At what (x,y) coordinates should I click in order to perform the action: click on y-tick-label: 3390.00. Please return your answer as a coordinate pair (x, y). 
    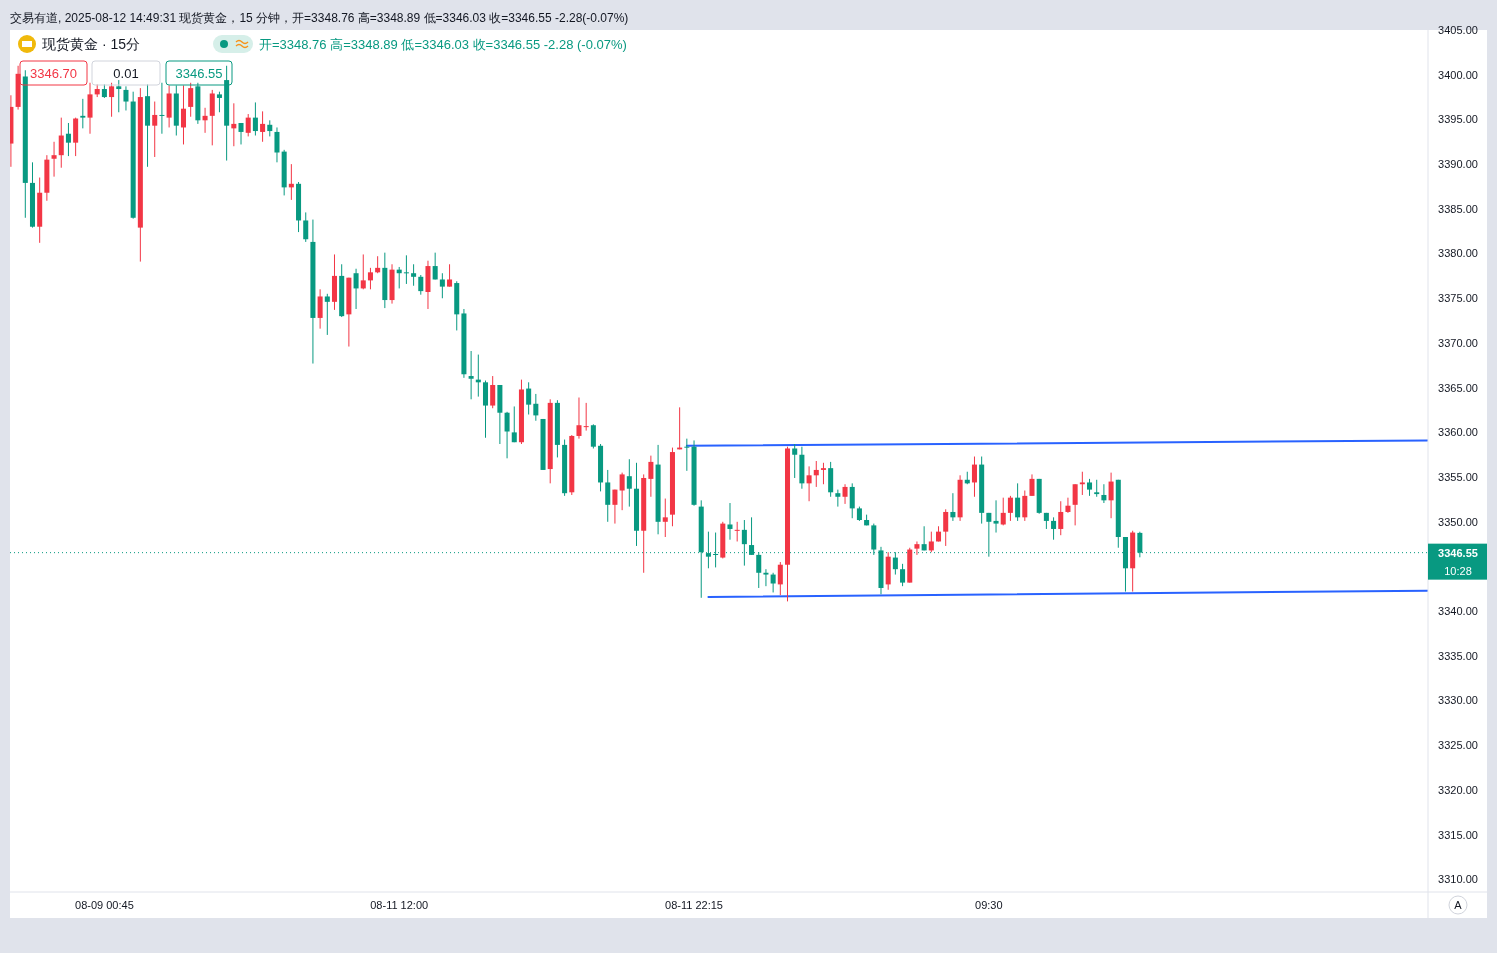
    Looking at the image, I should click on (1458, 163).